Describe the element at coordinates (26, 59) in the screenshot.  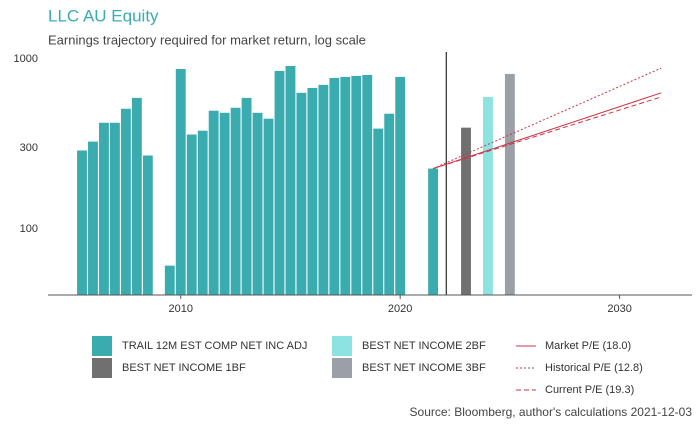
I see `y-tick-label: 1000` at that location.